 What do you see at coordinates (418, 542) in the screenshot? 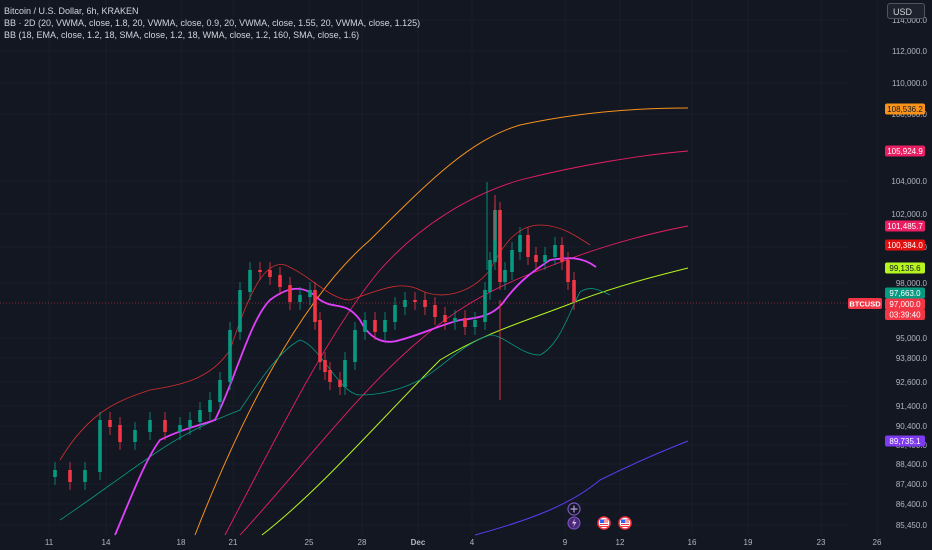
I see `time-axis-label: Dec` at bounding box center [418, 542].